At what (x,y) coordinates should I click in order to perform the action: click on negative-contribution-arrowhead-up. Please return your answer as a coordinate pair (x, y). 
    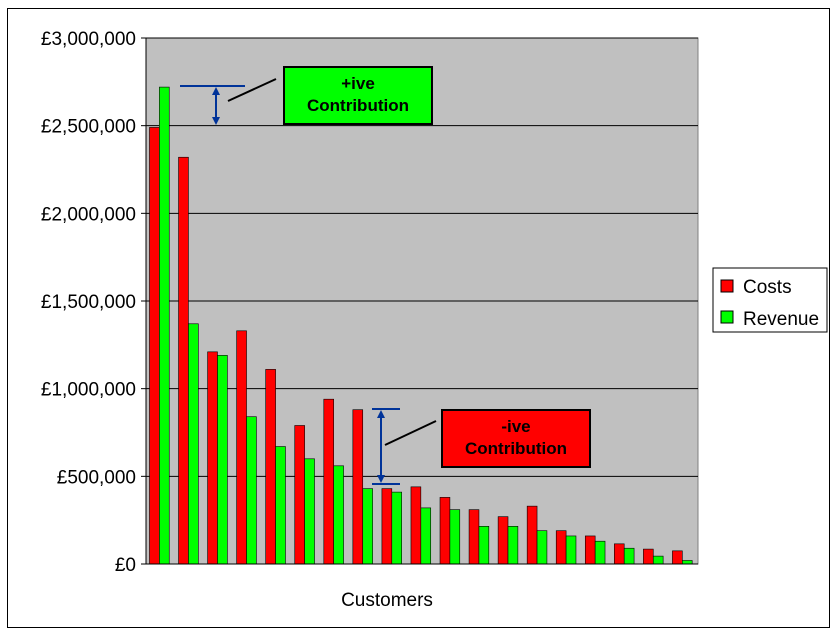
    Looking at the image, I should click on (381, 414).